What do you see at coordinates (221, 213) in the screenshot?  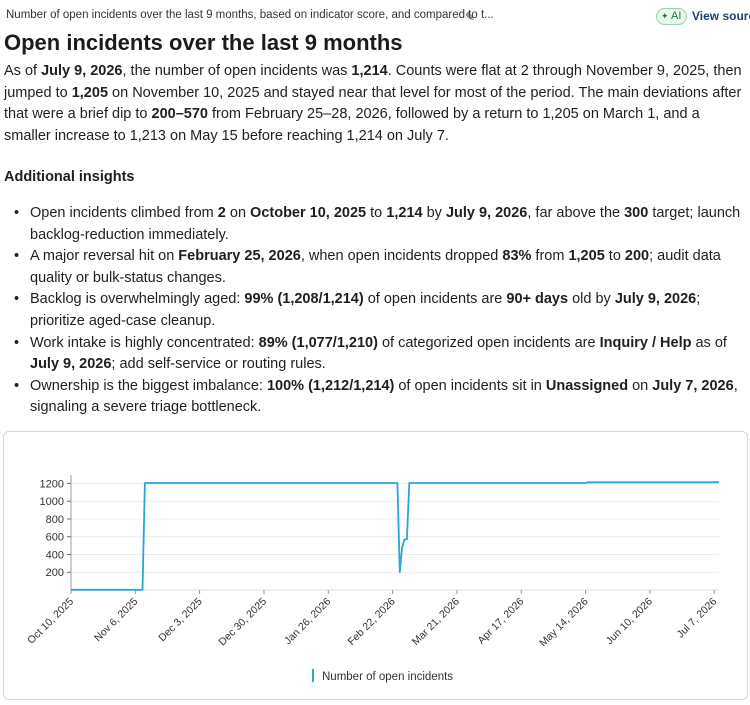 I see `insight-segment: 2` at bounding box center [221, 213].